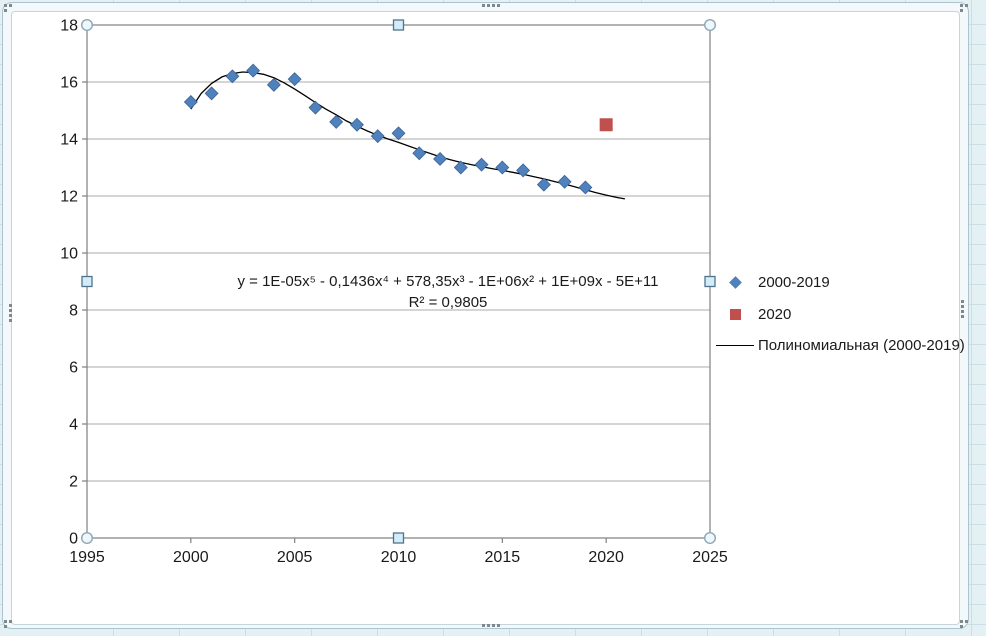 The image size is (986, 636). What do you see at coordinates (69, 254) in the screenshot?
I see `y-tick-label: 10` at bounding box center [69, 254].